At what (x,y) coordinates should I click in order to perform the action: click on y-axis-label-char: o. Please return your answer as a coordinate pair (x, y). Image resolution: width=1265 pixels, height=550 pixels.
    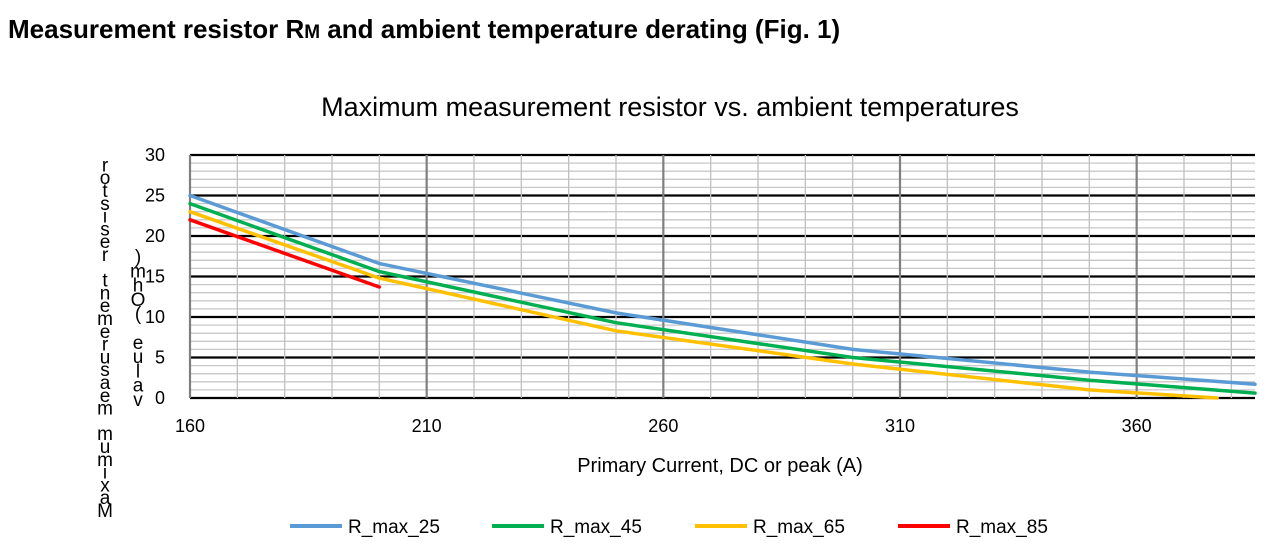
    Looking at the image, I should click on (105, 178).